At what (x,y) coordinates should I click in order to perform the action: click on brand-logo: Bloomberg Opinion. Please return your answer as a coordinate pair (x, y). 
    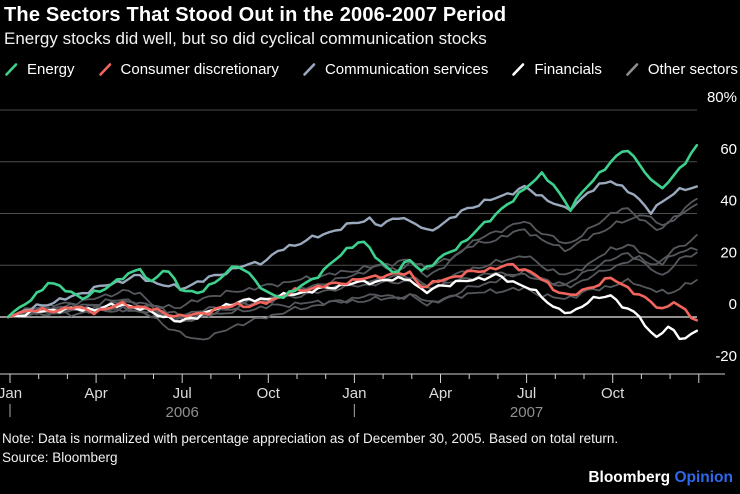
    Looking at the image, I should click on (660, 478).